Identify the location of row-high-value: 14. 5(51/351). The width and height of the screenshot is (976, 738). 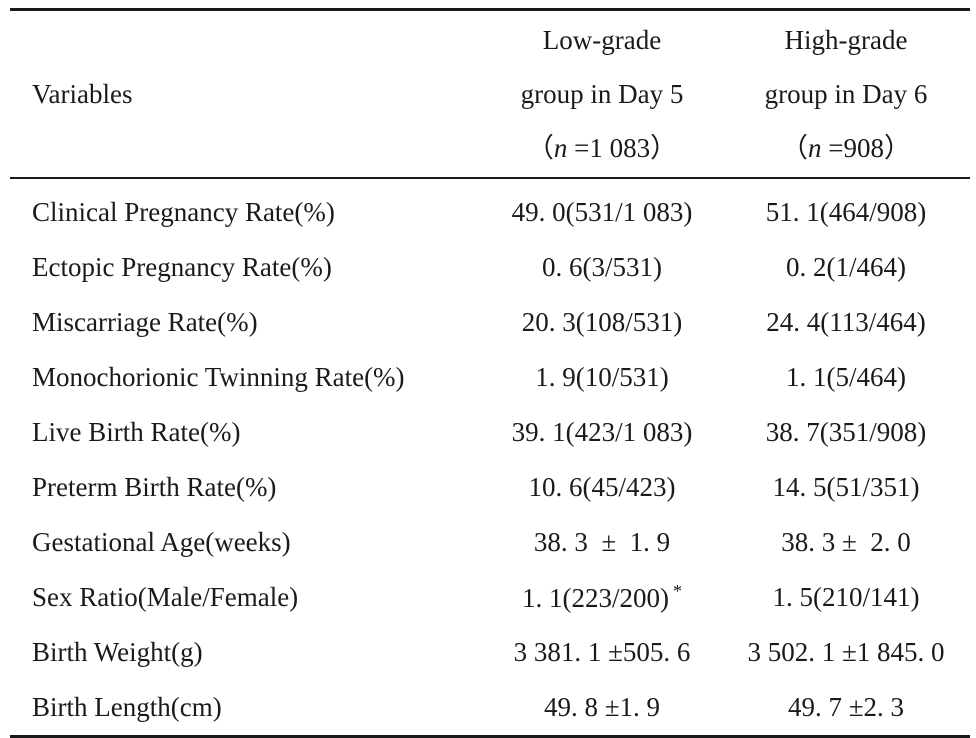
(846, 487).